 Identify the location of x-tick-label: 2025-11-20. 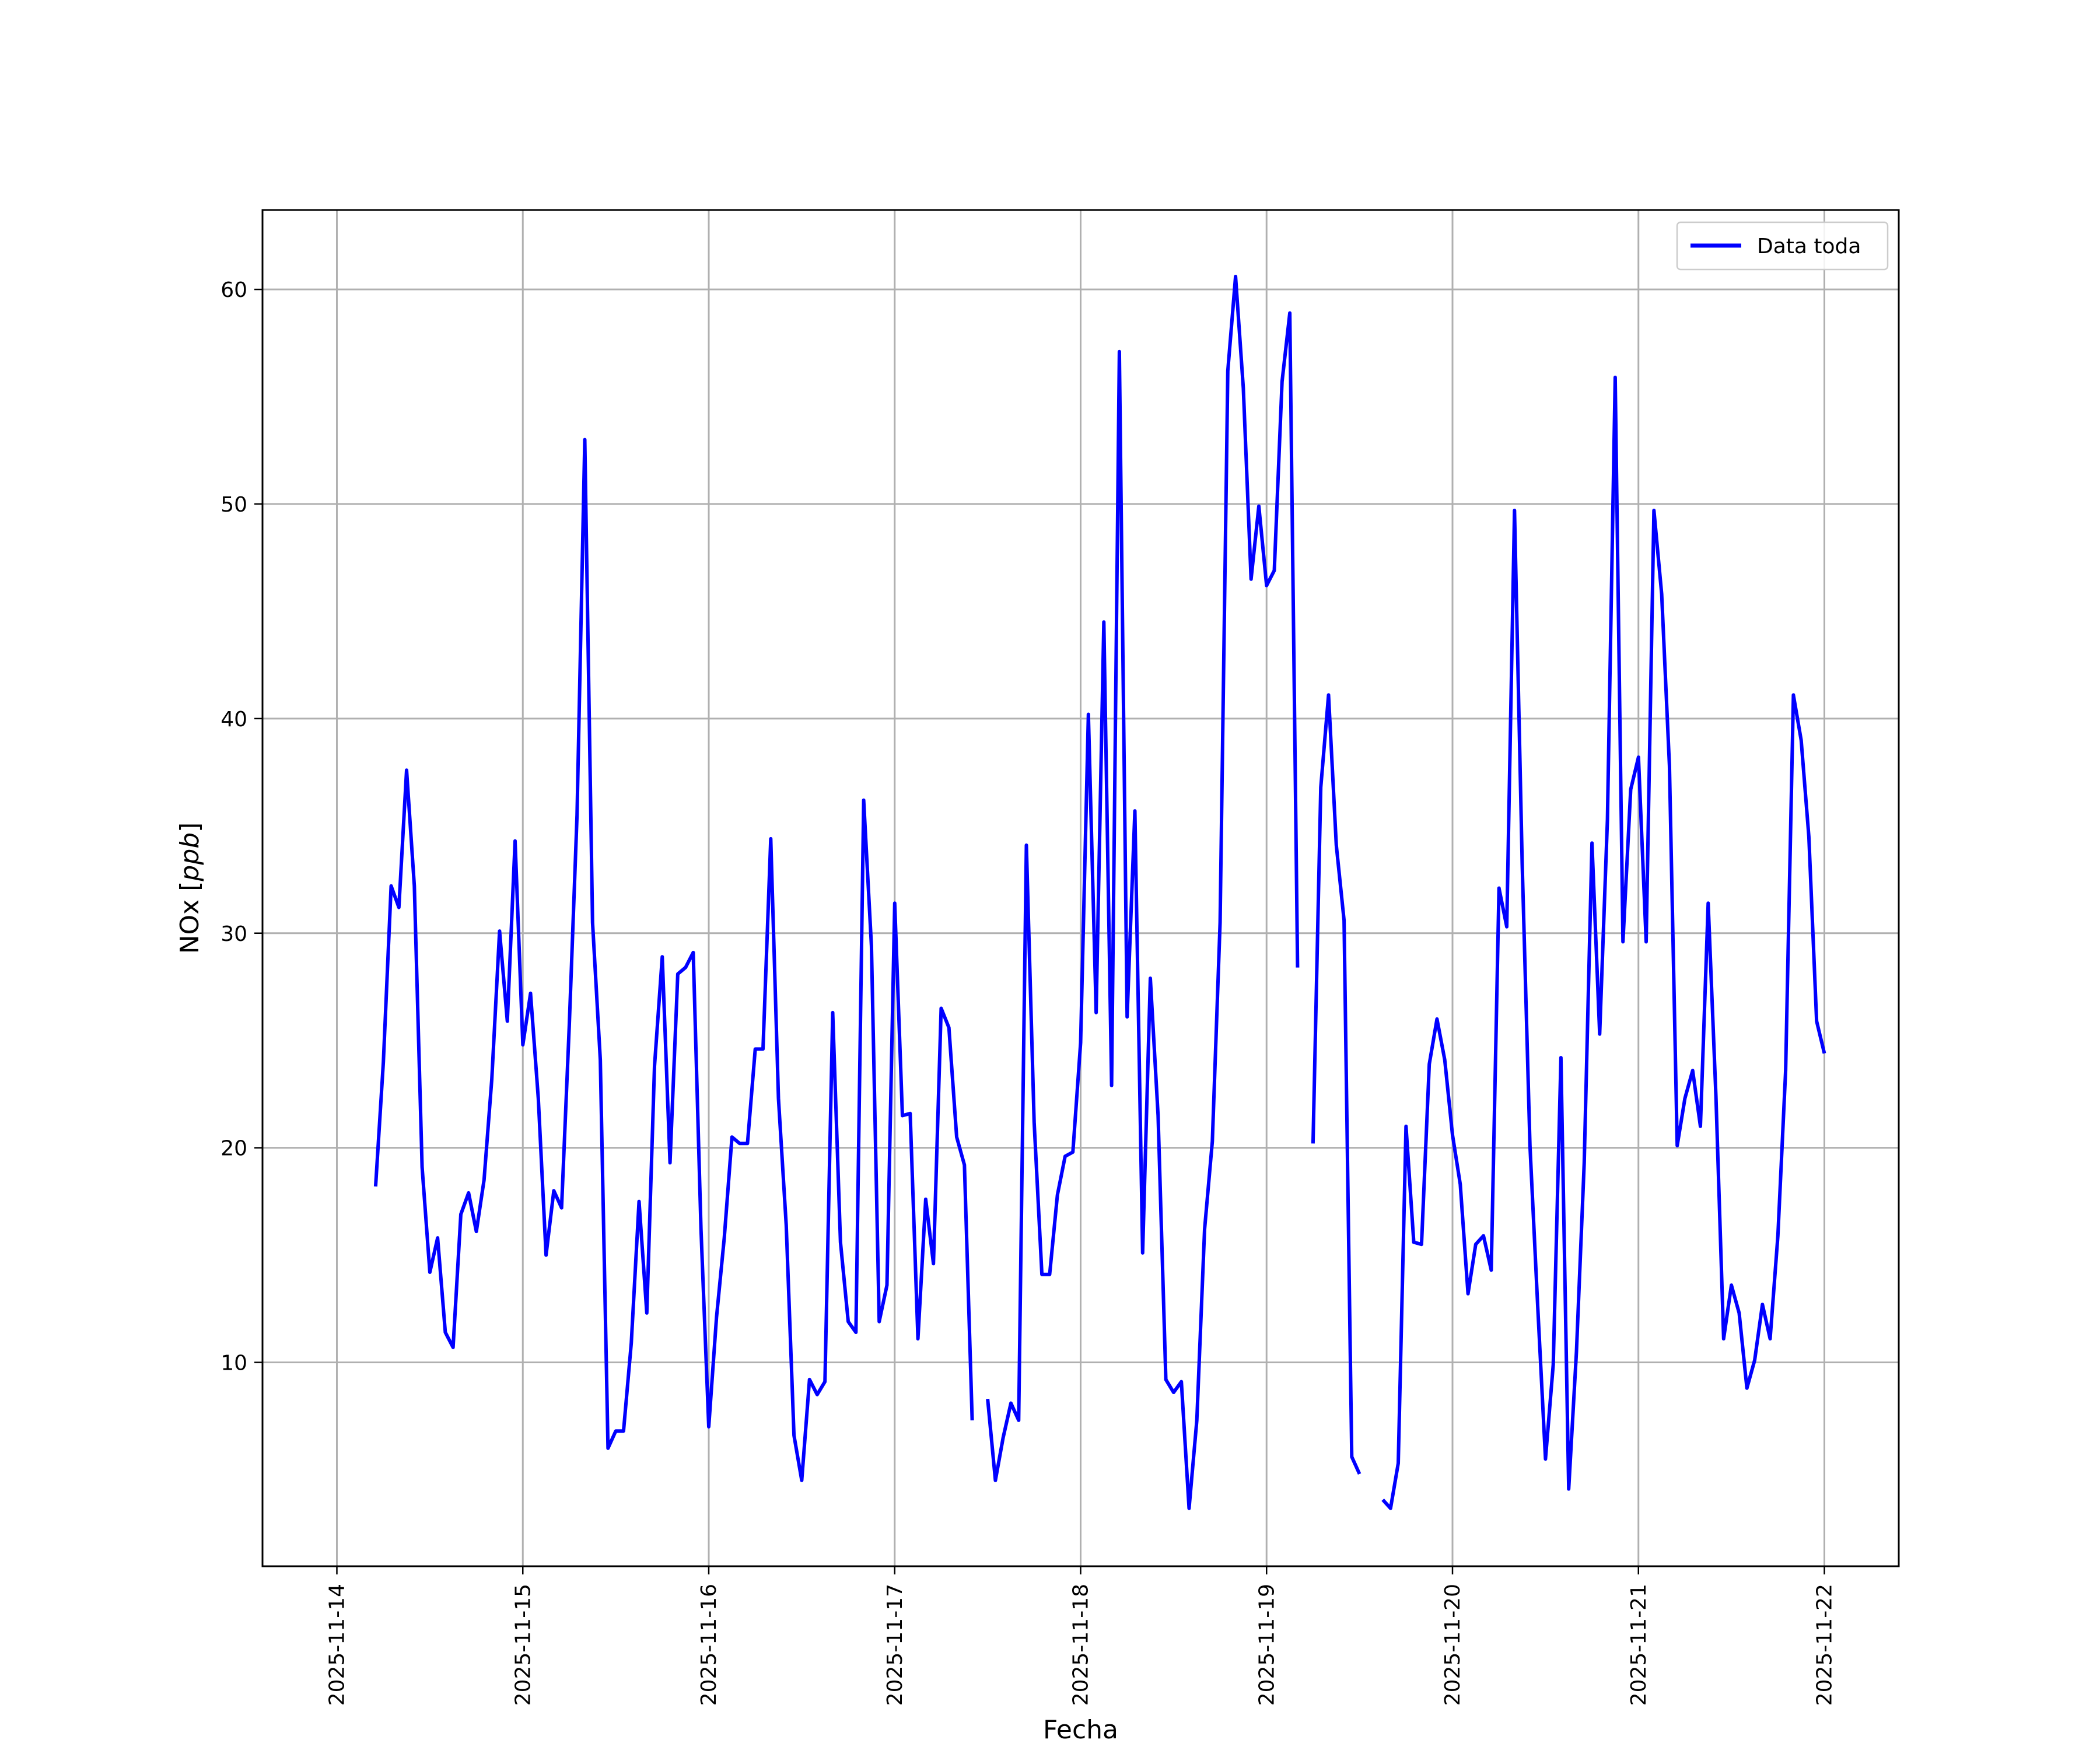
(1453, 1645).